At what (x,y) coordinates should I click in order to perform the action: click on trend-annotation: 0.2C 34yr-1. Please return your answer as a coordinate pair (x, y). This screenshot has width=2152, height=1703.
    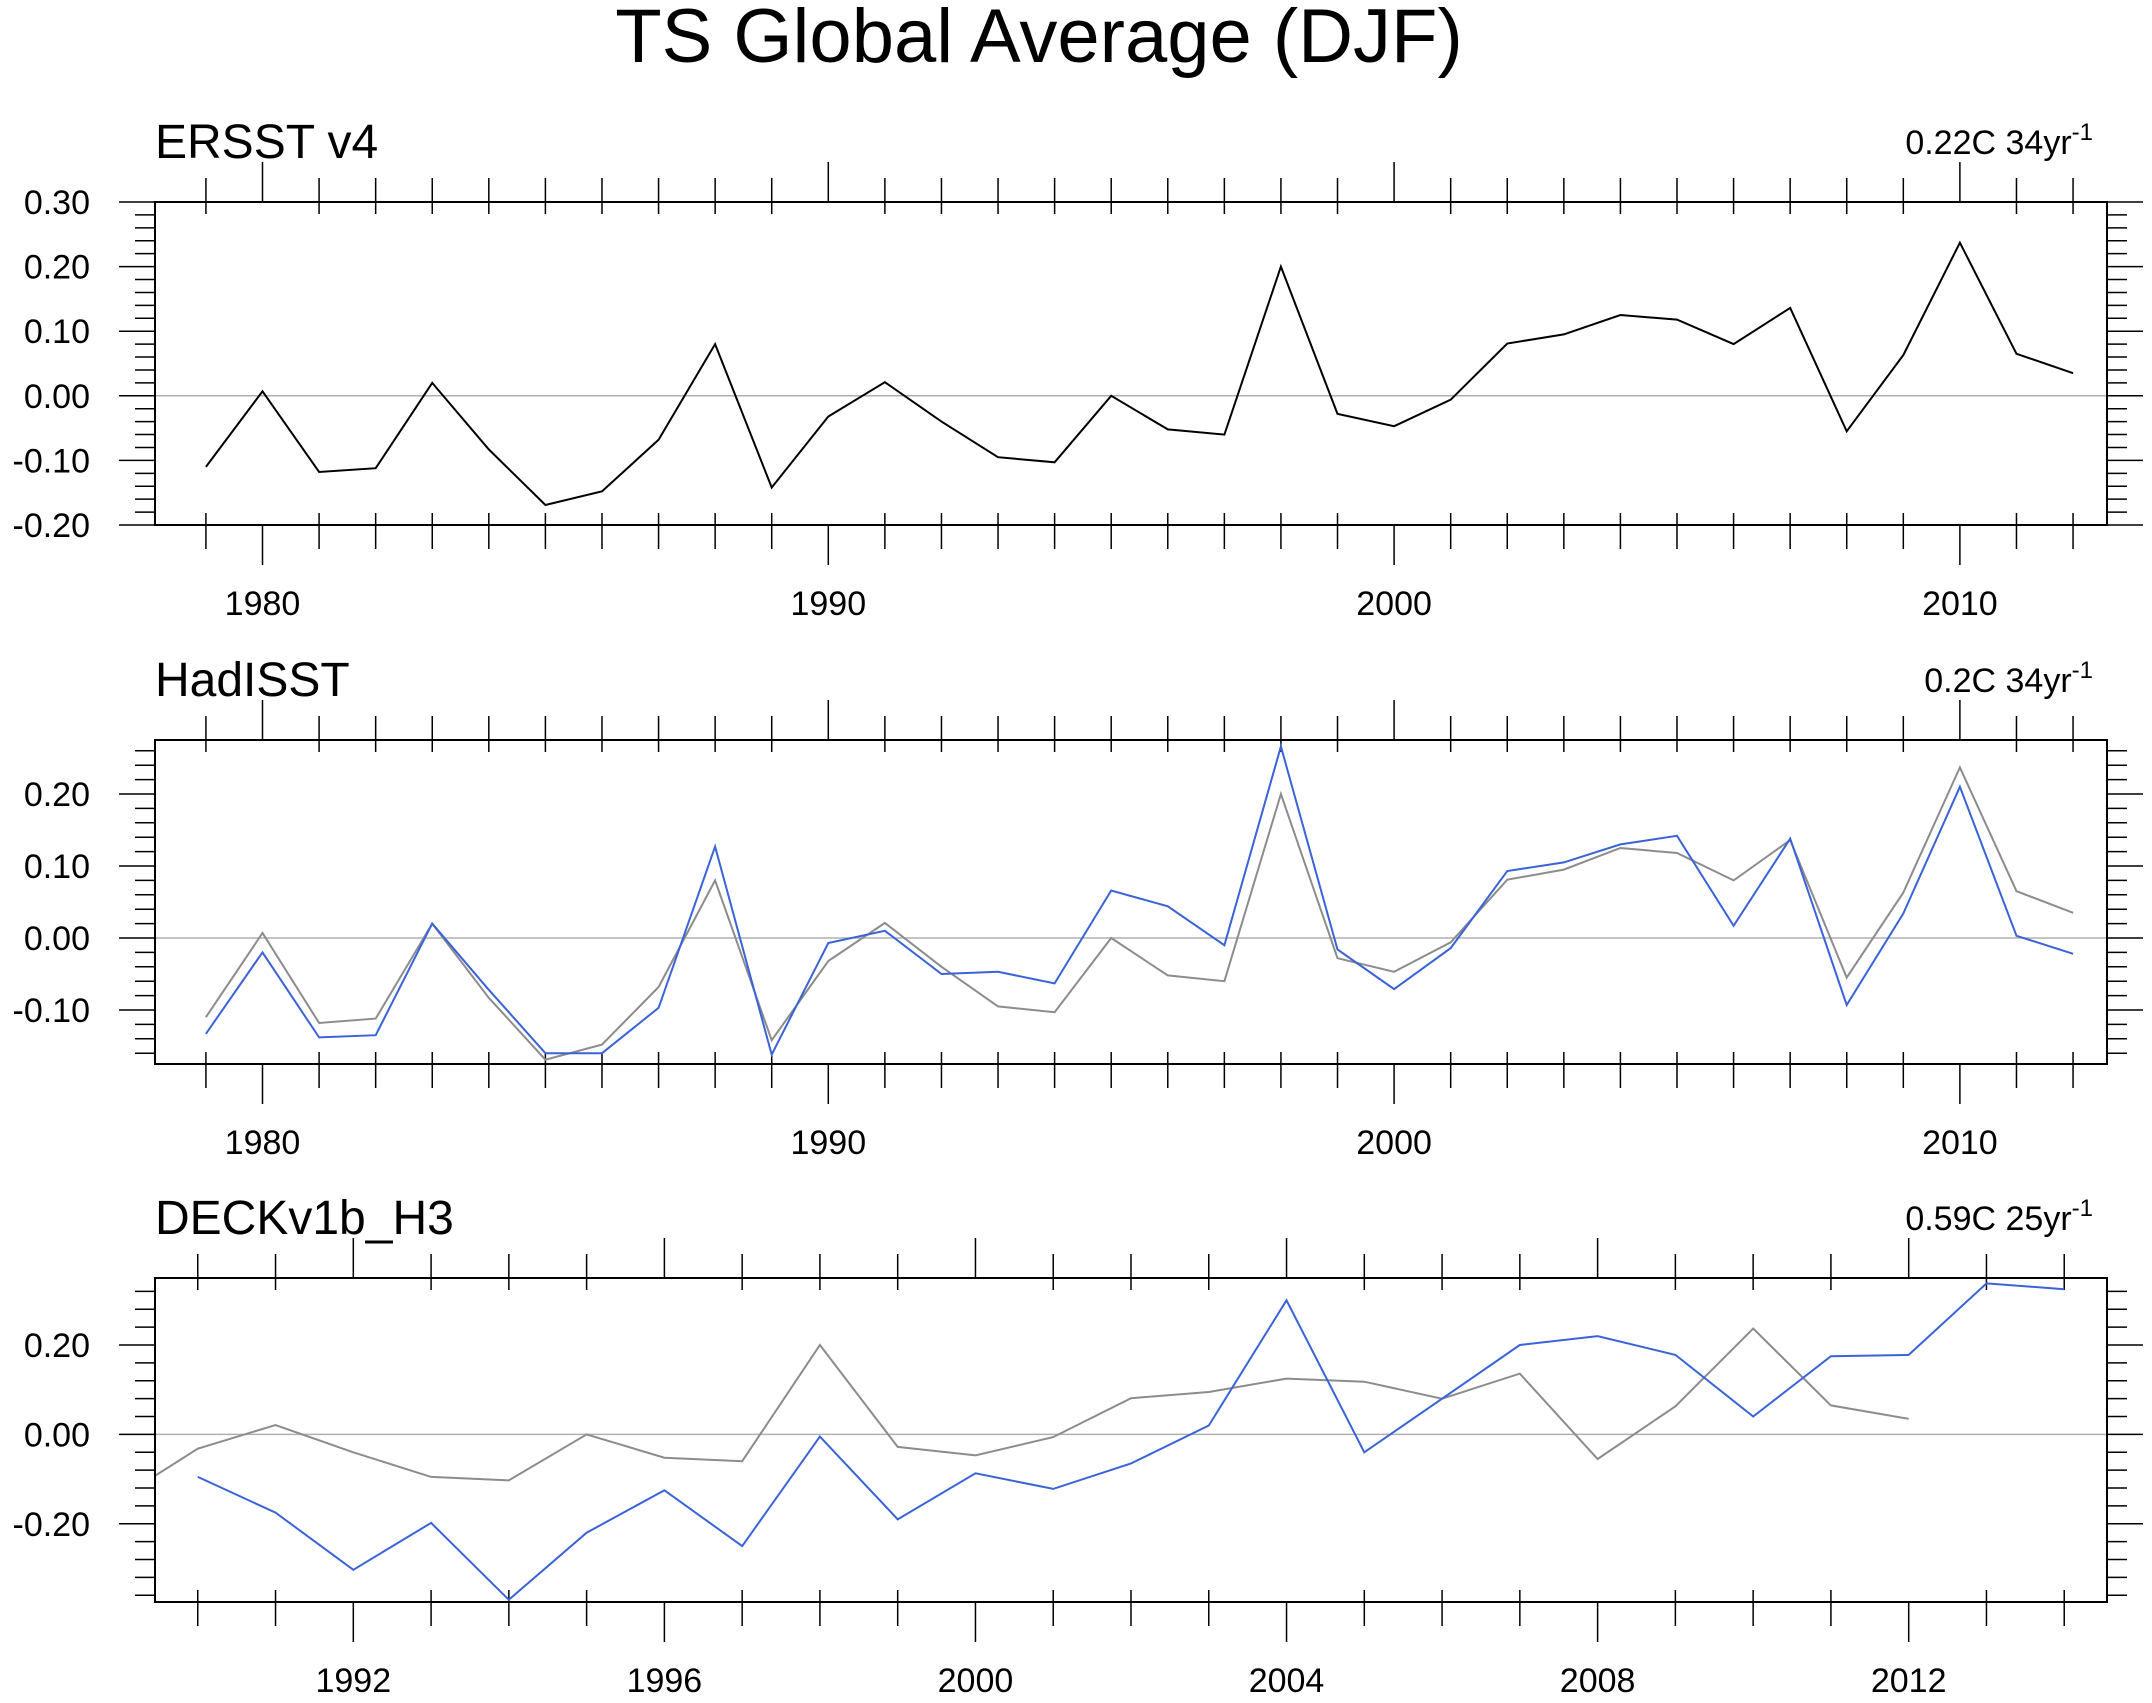
    Looking at the image, I should click on (2008, 678).